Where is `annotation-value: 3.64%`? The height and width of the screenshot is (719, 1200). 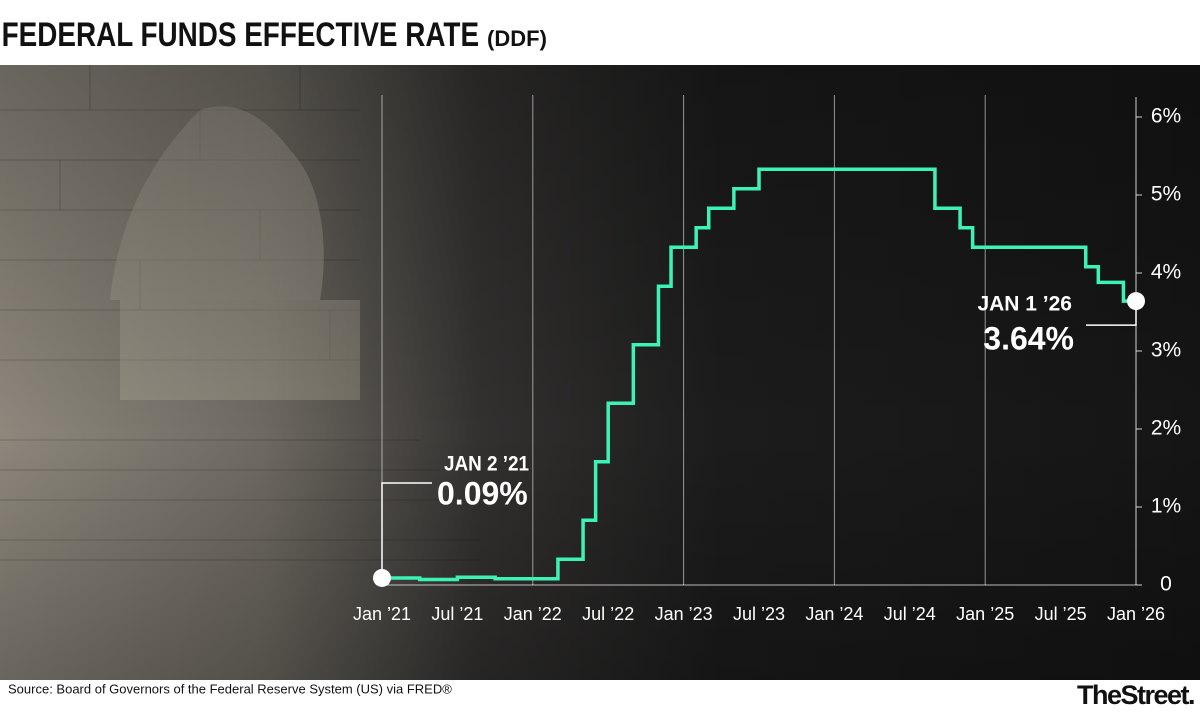 annotation-value: 3.64% is located at coordinates (1028, 339).